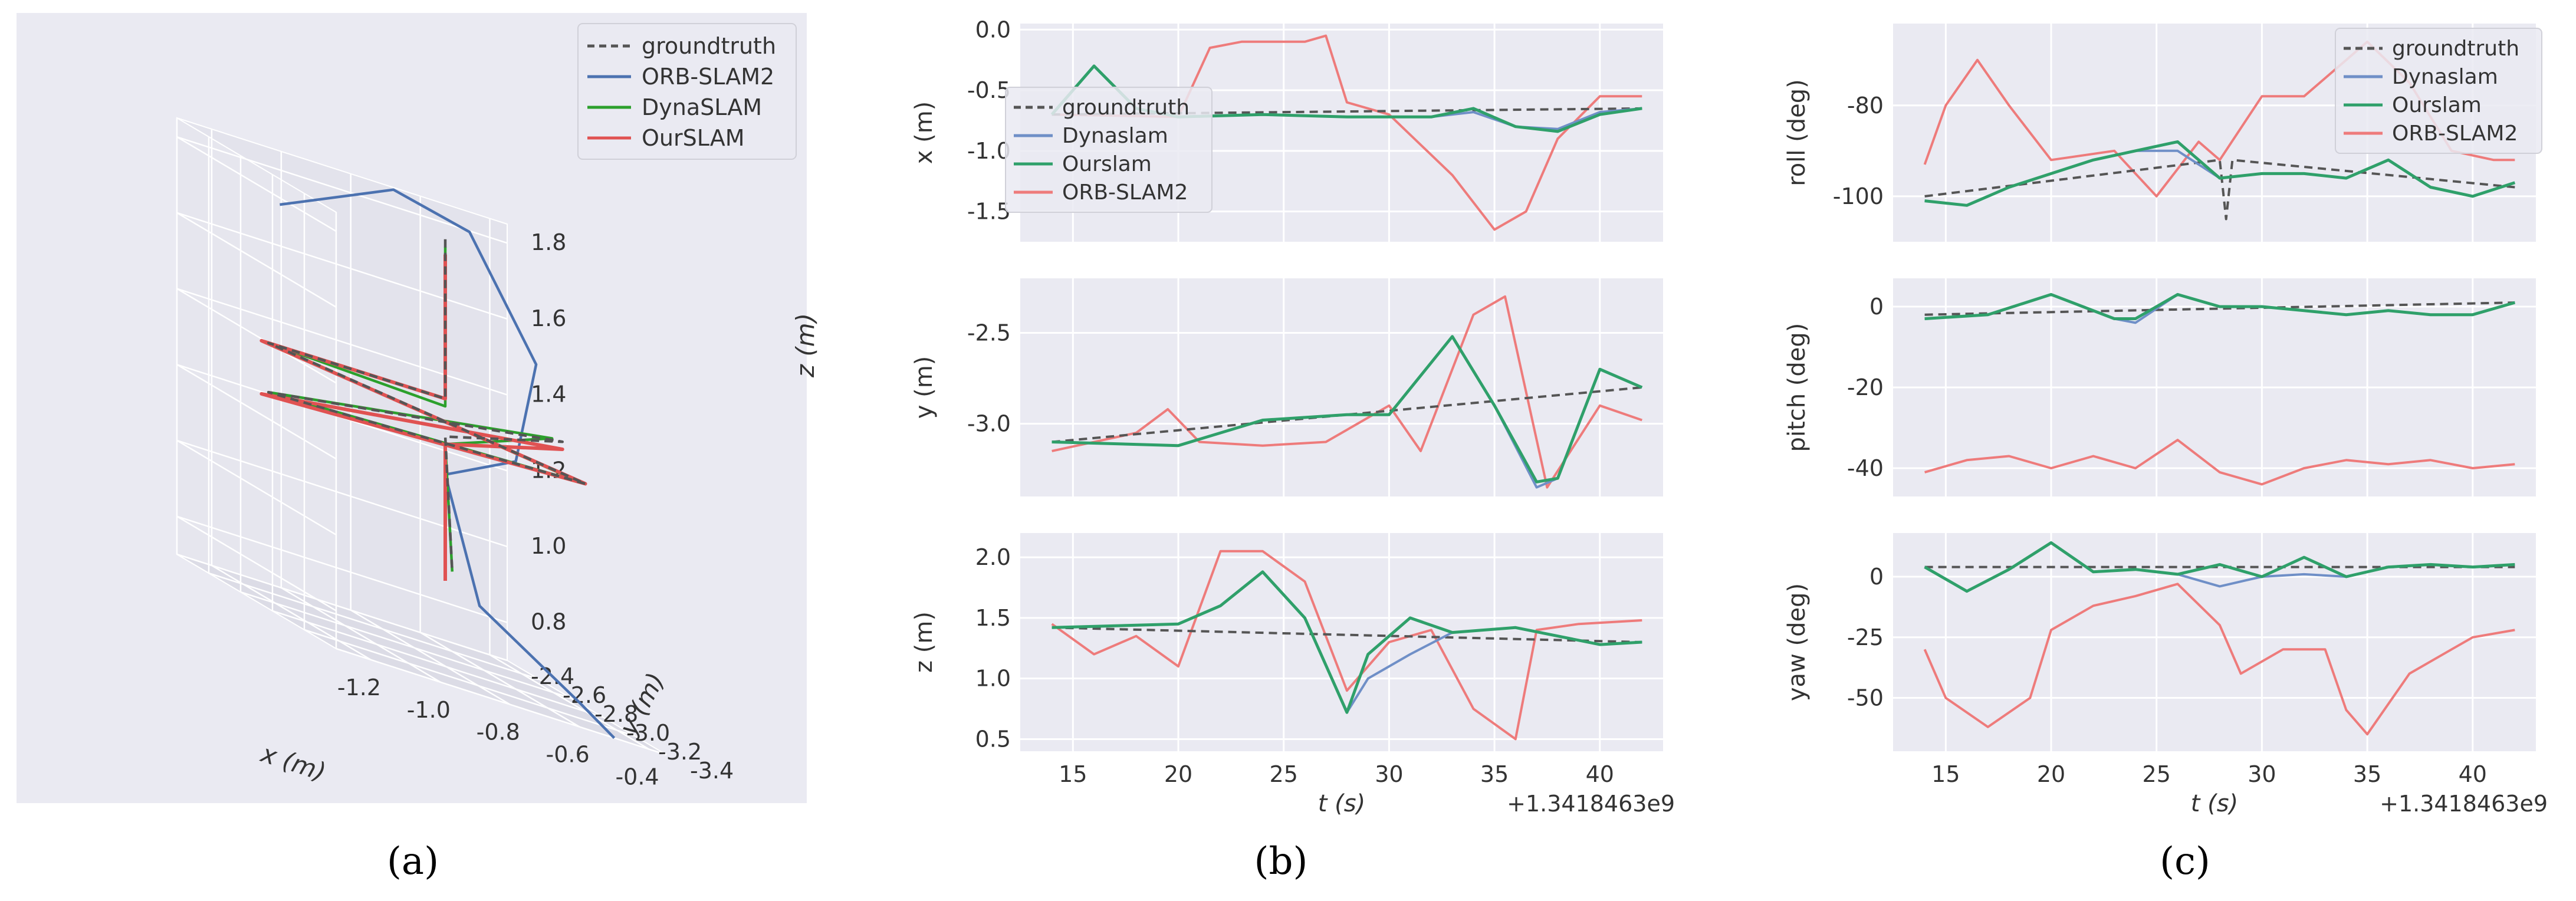 Image resolution: width=2576 pixels, height=901 pixels. What do you see at coordinates (1859, 196) in the screenshot?
I see `y-tick-label: -100` at bounding box center [1859, 196].